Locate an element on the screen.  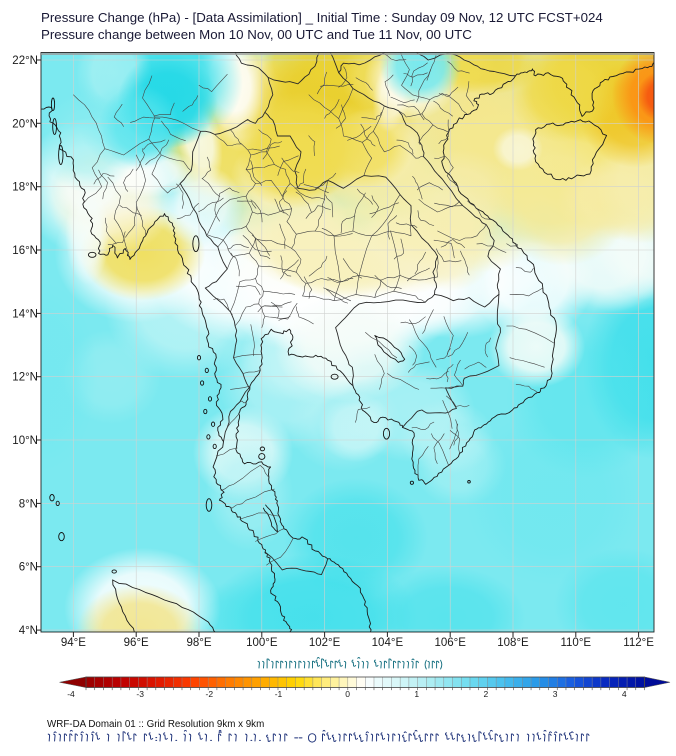
svg-text: -3 is located at coordinates (140, 694).